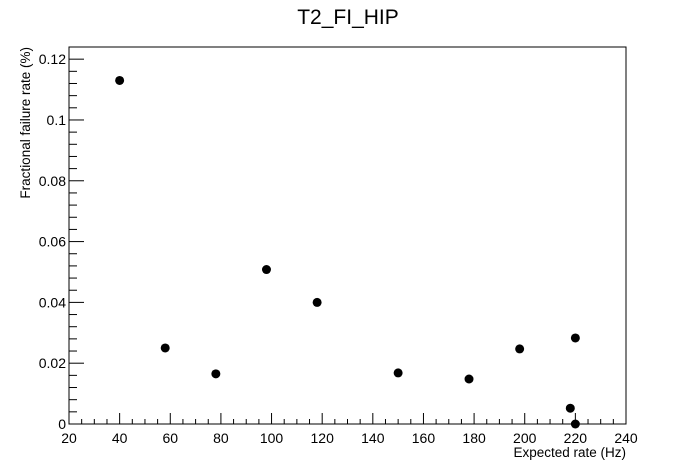 The image size is (696, 472). I want to click on y-tick-label: 0.08, so click(52, 181).